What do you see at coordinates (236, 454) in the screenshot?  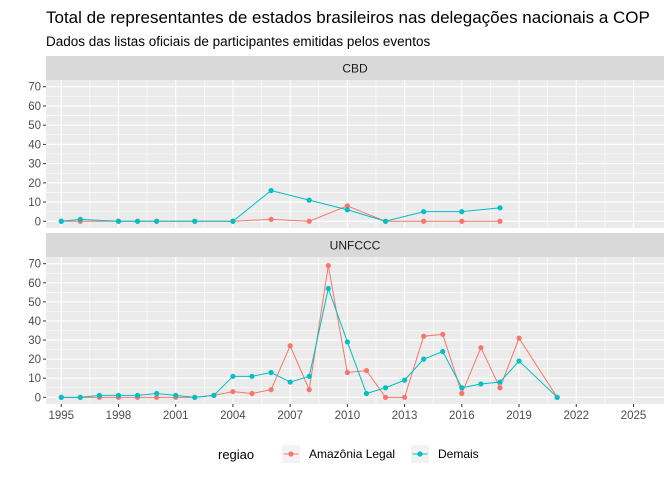 I see `legend-title: regiao` at bounding box center [236, 454].